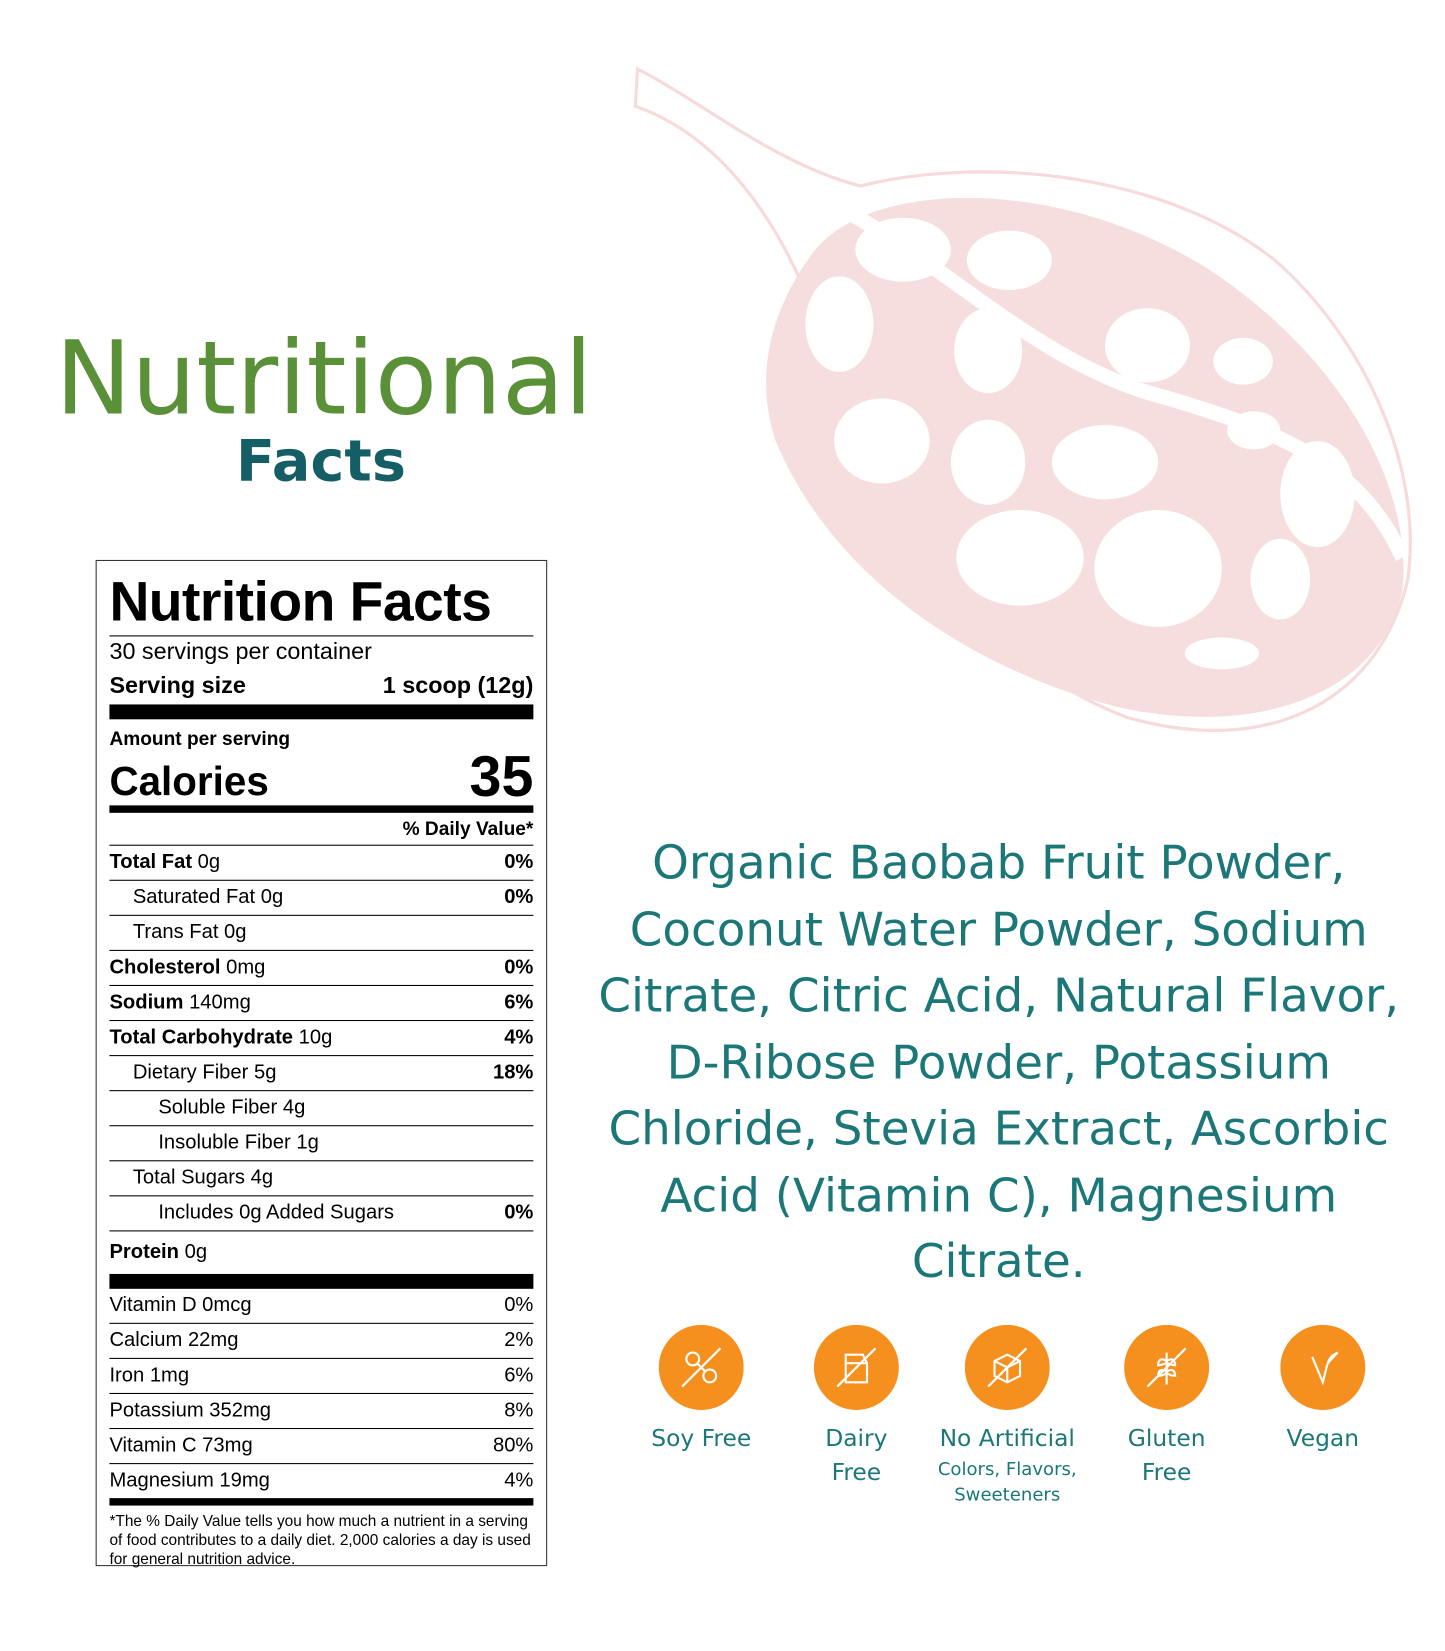  I want to click on nutrient-name: Insoluble Fiber, so click(224, 1142).